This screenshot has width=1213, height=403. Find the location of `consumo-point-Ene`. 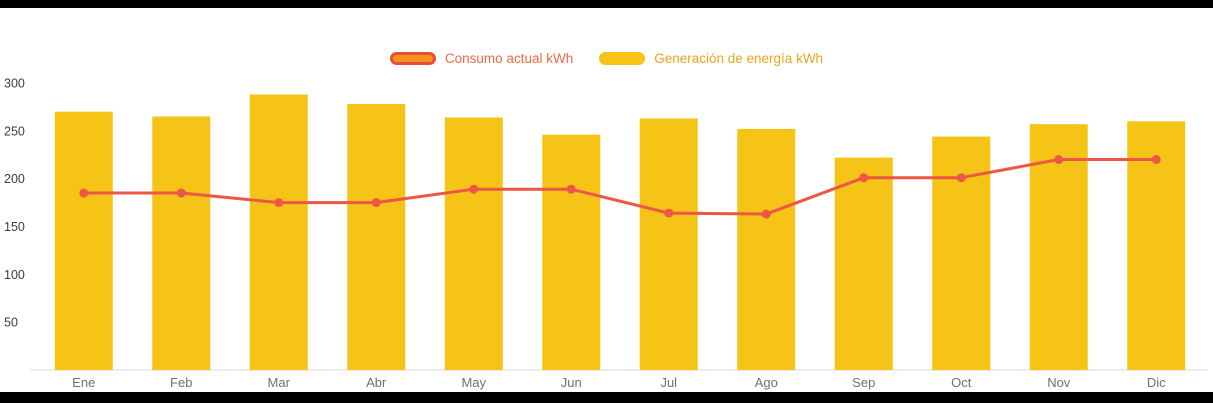

consumo-point-Ene is located at coordinates (84, 193).